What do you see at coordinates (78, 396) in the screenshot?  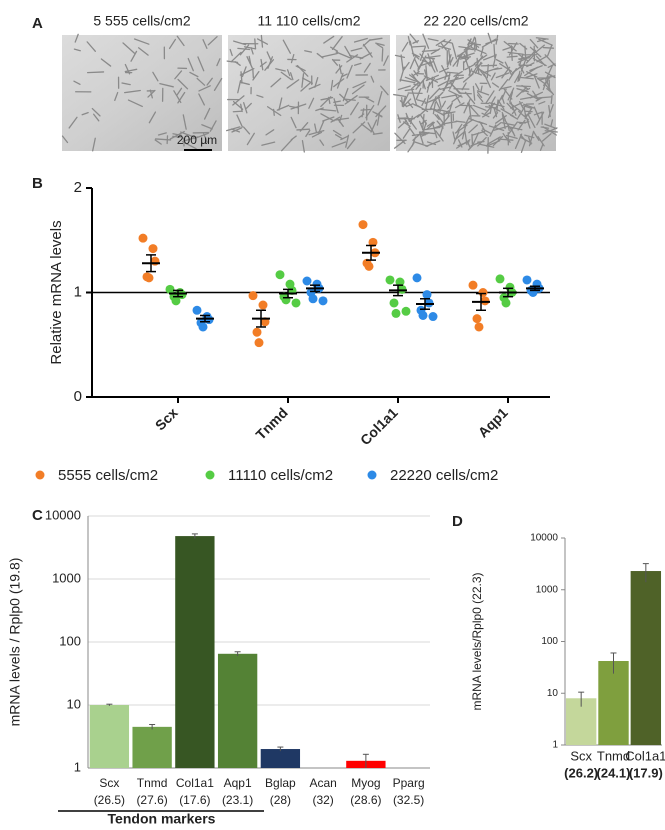 I see `y-tick-label: 0` at bounding box center [78, 396].